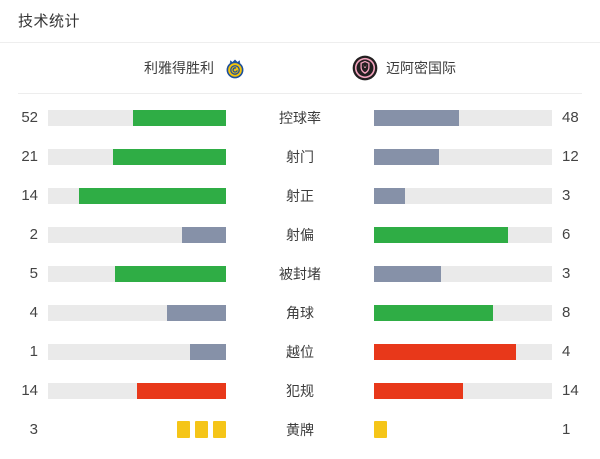 This screenshot has width=600, height=459. I want to click on stat-row: 14 犯规 14, so click(300, 390).